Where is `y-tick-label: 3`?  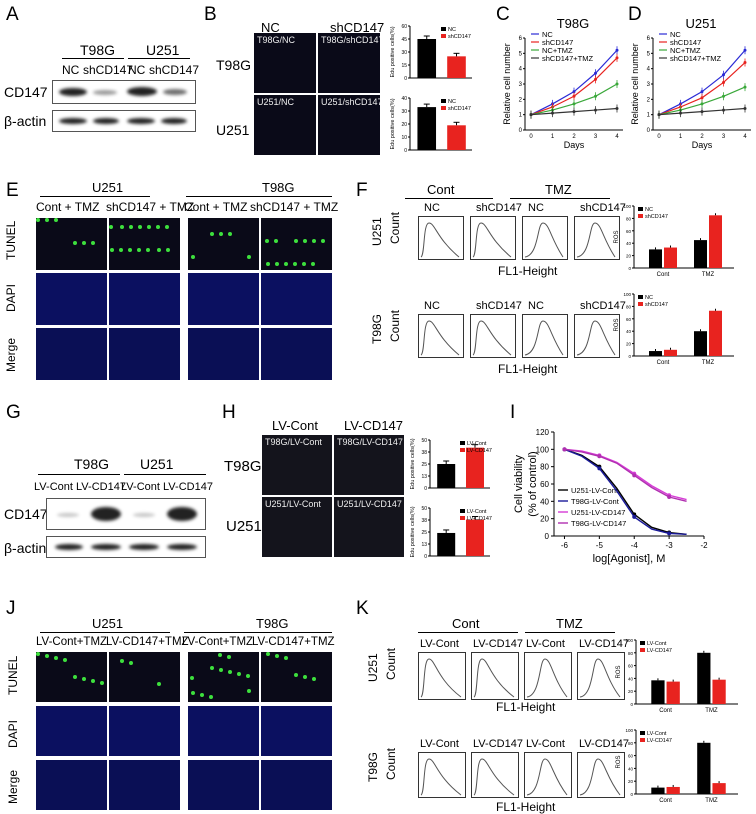 y-tick-label: 3 is located at coordinates (649, 85).